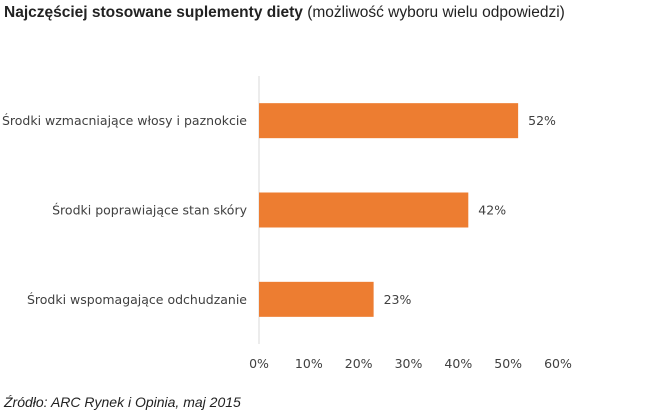 This screenshot has width=655, height=416. I want to click on data-label: 42%, so click(492, 210).